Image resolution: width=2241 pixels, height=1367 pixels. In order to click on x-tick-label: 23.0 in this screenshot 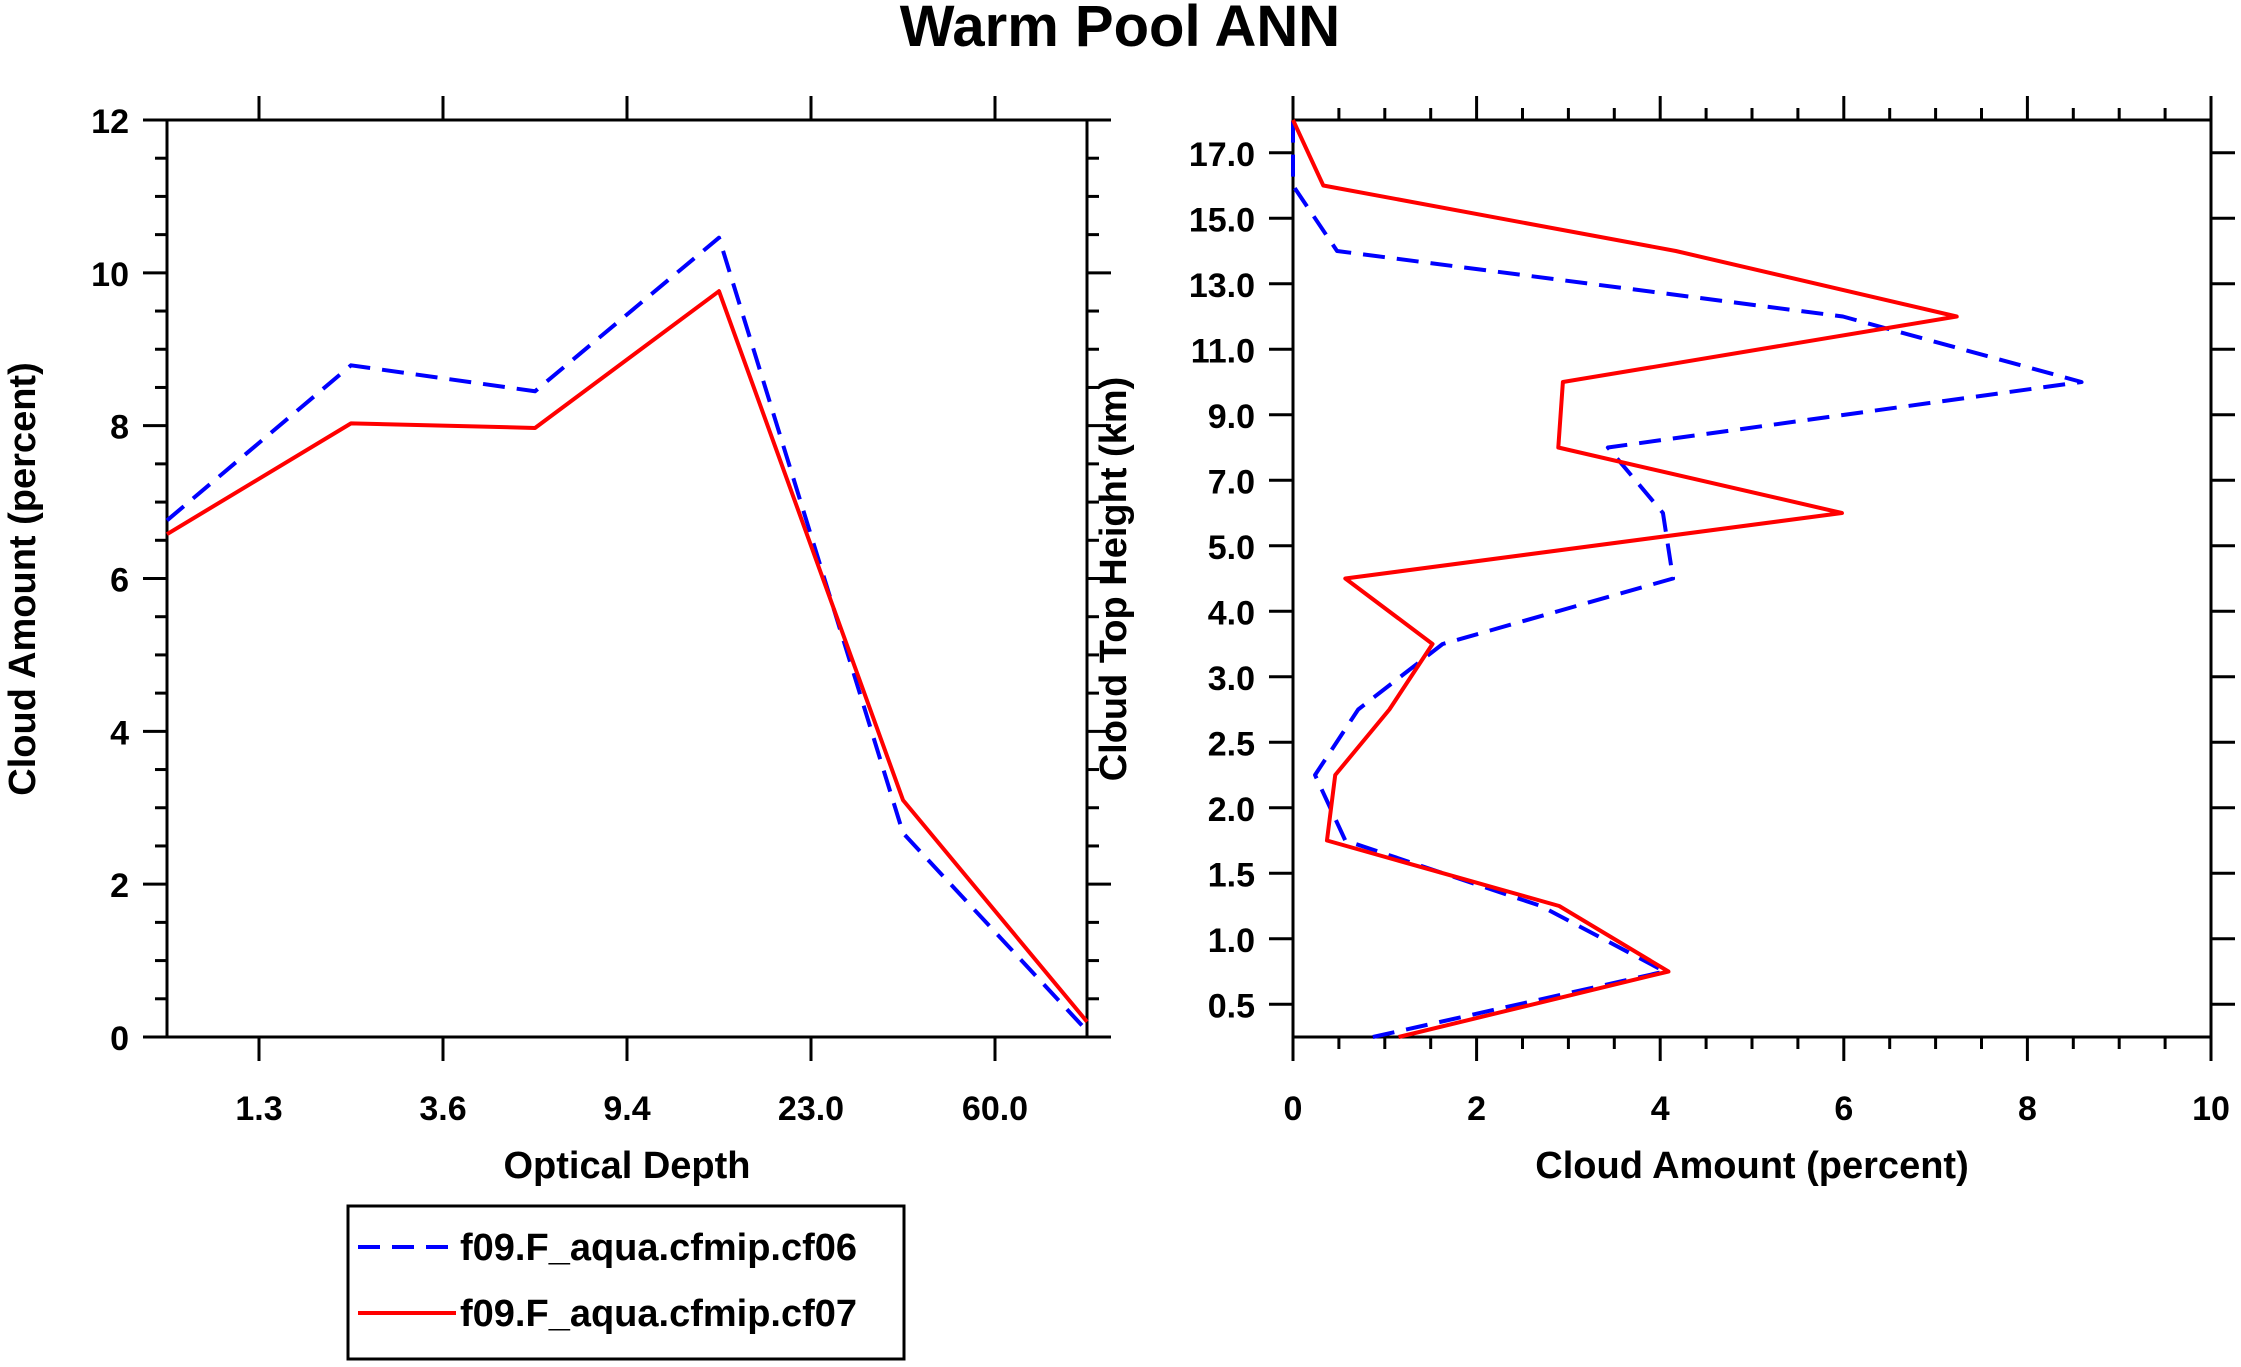, I will do `click(811, 1109)`.